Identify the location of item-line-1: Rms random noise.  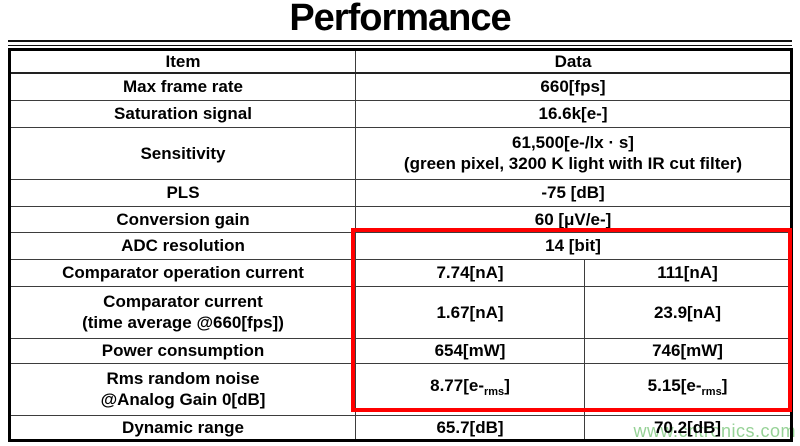
(183, 378).